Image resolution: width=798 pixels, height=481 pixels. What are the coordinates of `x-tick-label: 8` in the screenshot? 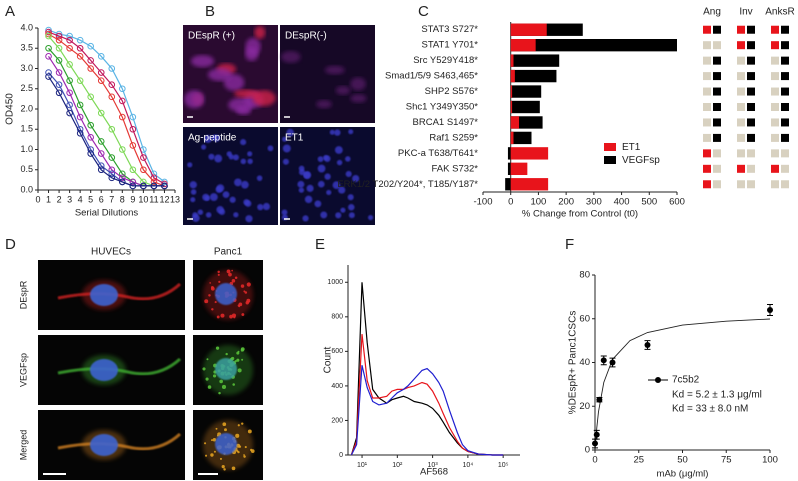 It's located at (122, 199).